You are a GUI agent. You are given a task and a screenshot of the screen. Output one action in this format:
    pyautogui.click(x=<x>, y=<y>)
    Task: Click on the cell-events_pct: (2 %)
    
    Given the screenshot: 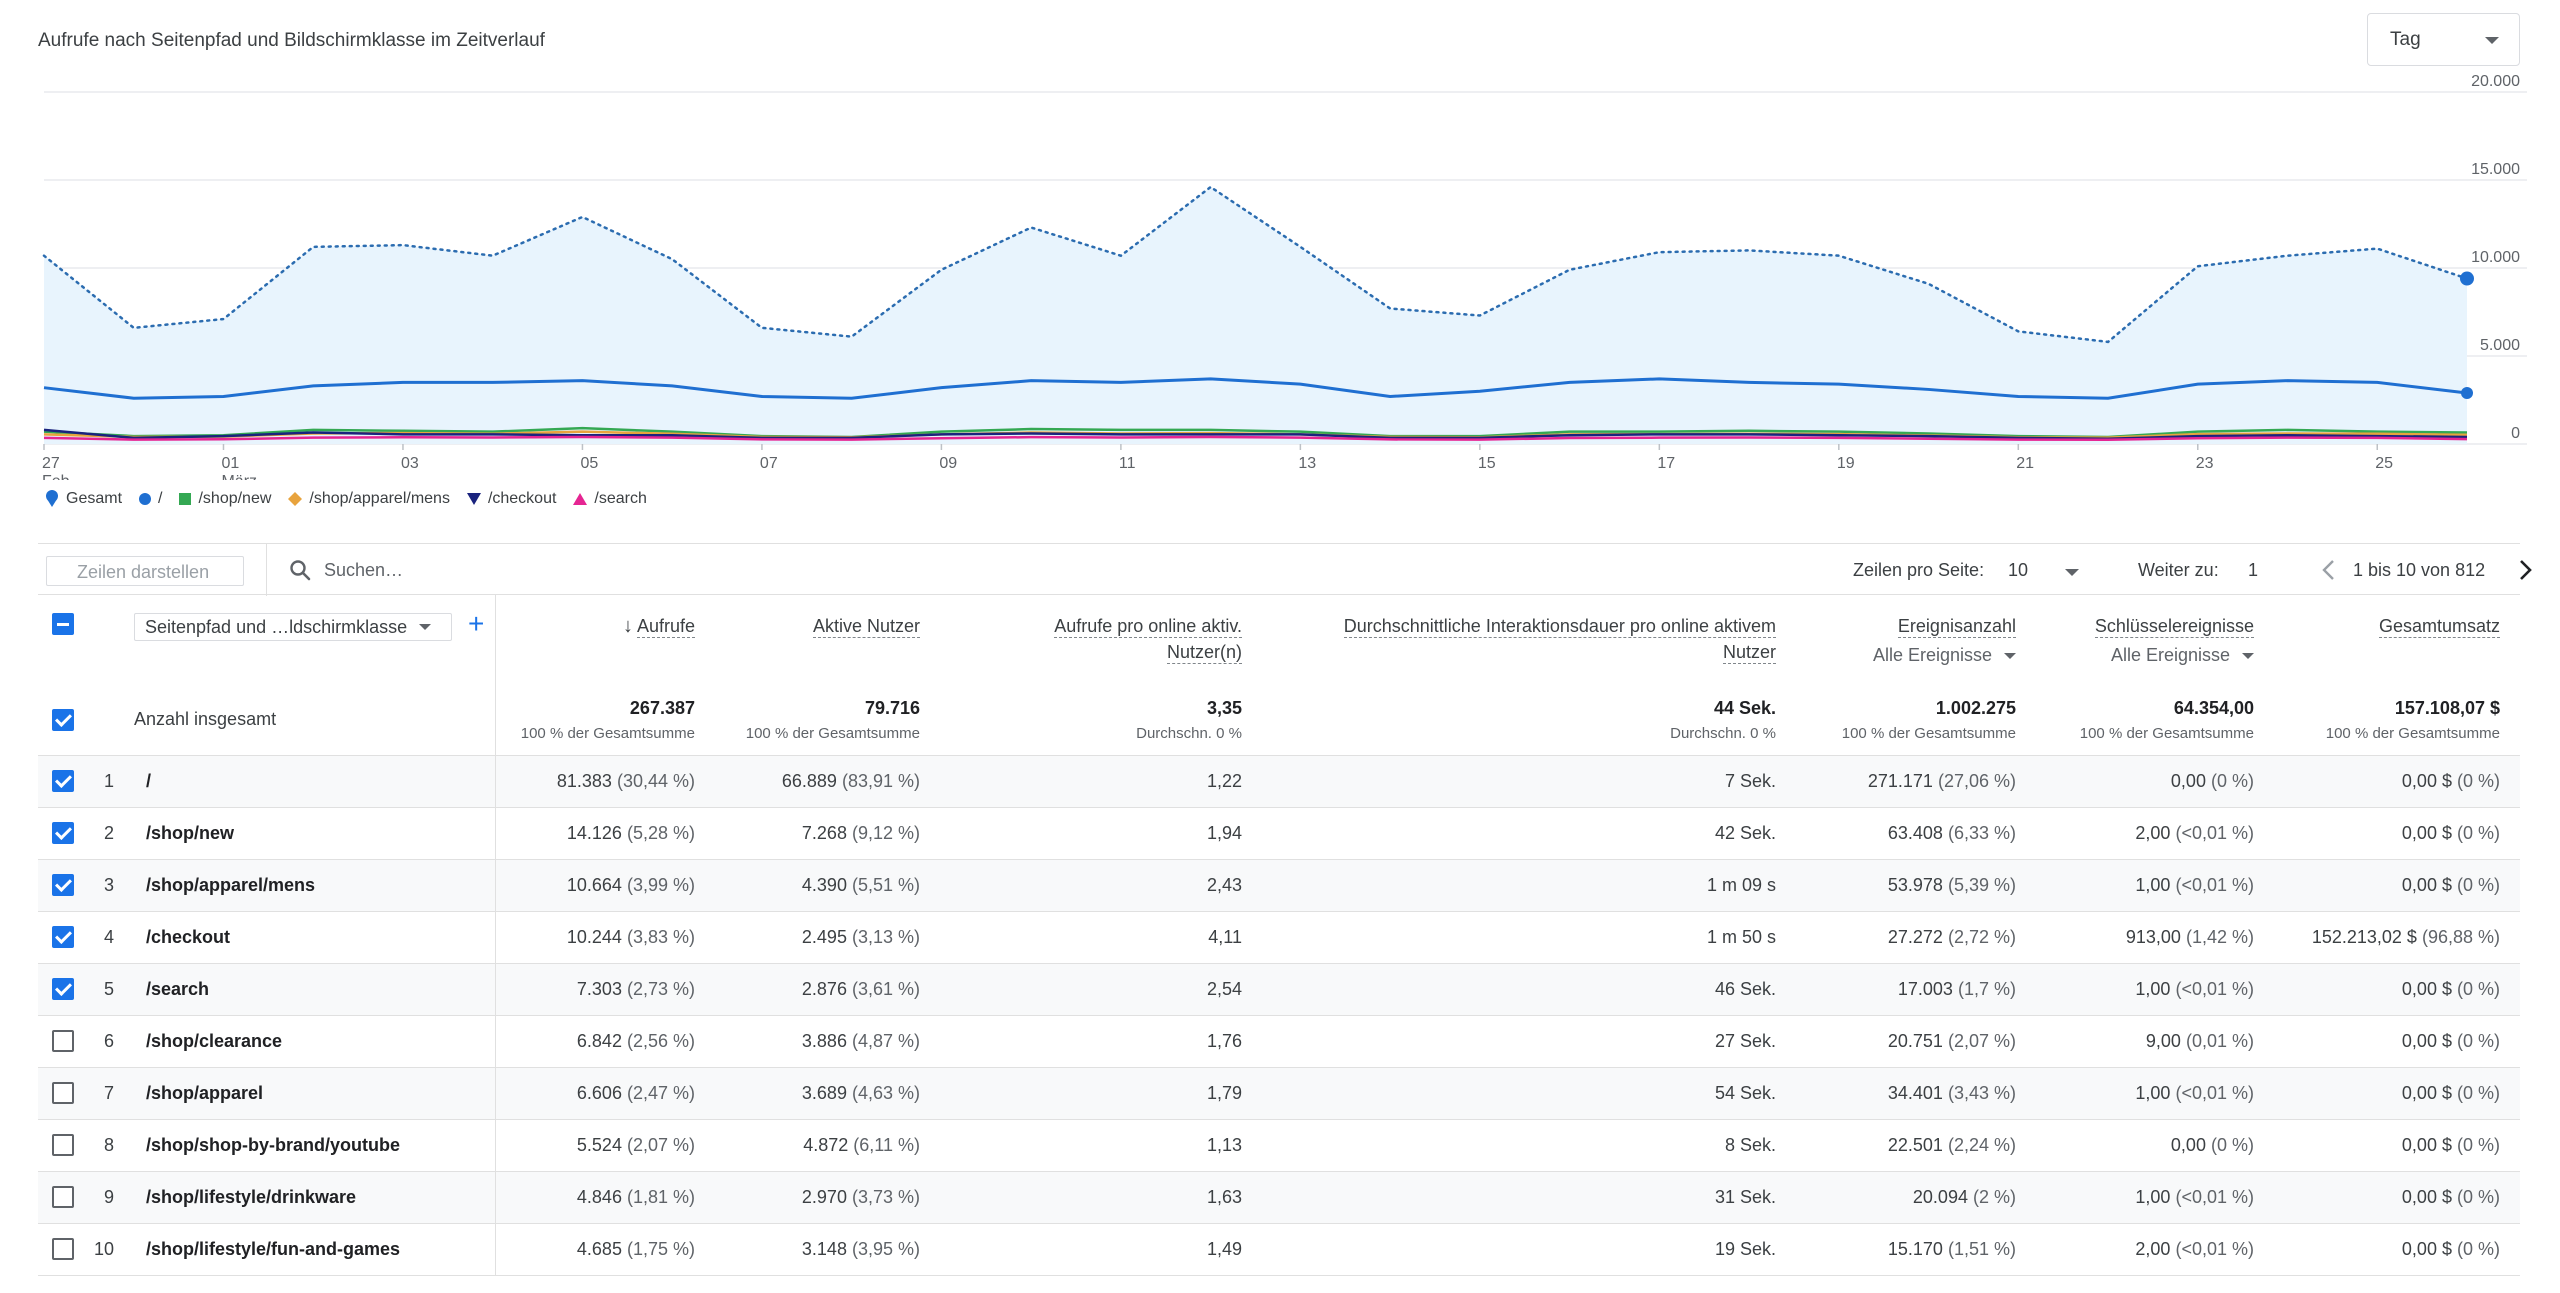 What is the action you would take?
    pyautogui.click(x=1994, y=1196)
    